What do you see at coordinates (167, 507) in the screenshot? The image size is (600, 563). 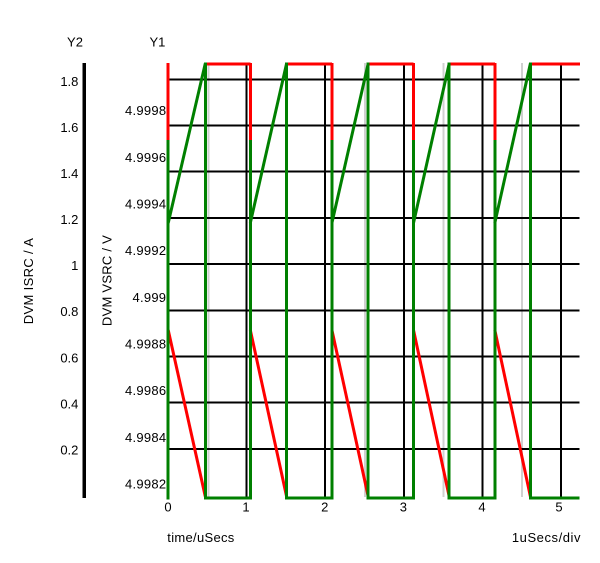 I see `svg-text: 0` at bounding box center [167, 507].